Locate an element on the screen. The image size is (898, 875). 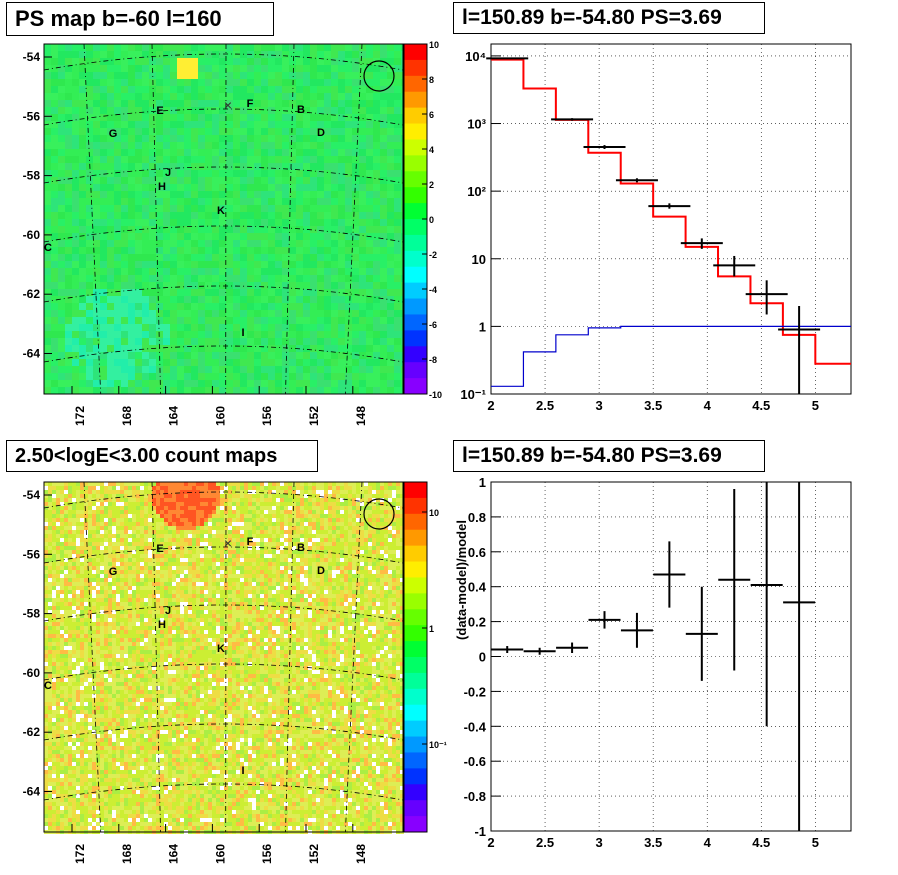
latitude-gridline is located at coordinates (223, 62).